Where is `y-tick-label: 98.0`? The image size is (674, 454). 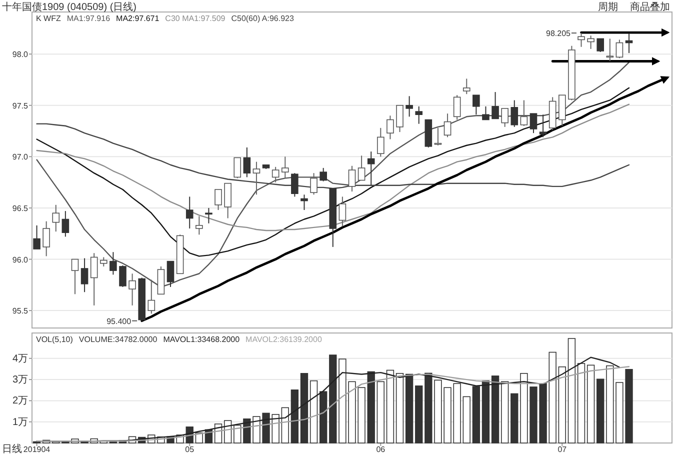
y-tick-label: 98.0 is located at coordinates (20, 55).